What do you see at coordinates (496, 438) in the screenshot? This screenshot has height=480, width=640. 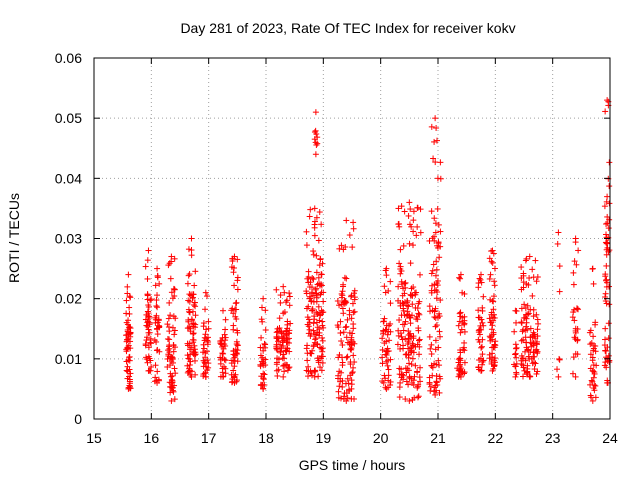 I see `x-tick-label: 22` at bounding box center [496, 438].